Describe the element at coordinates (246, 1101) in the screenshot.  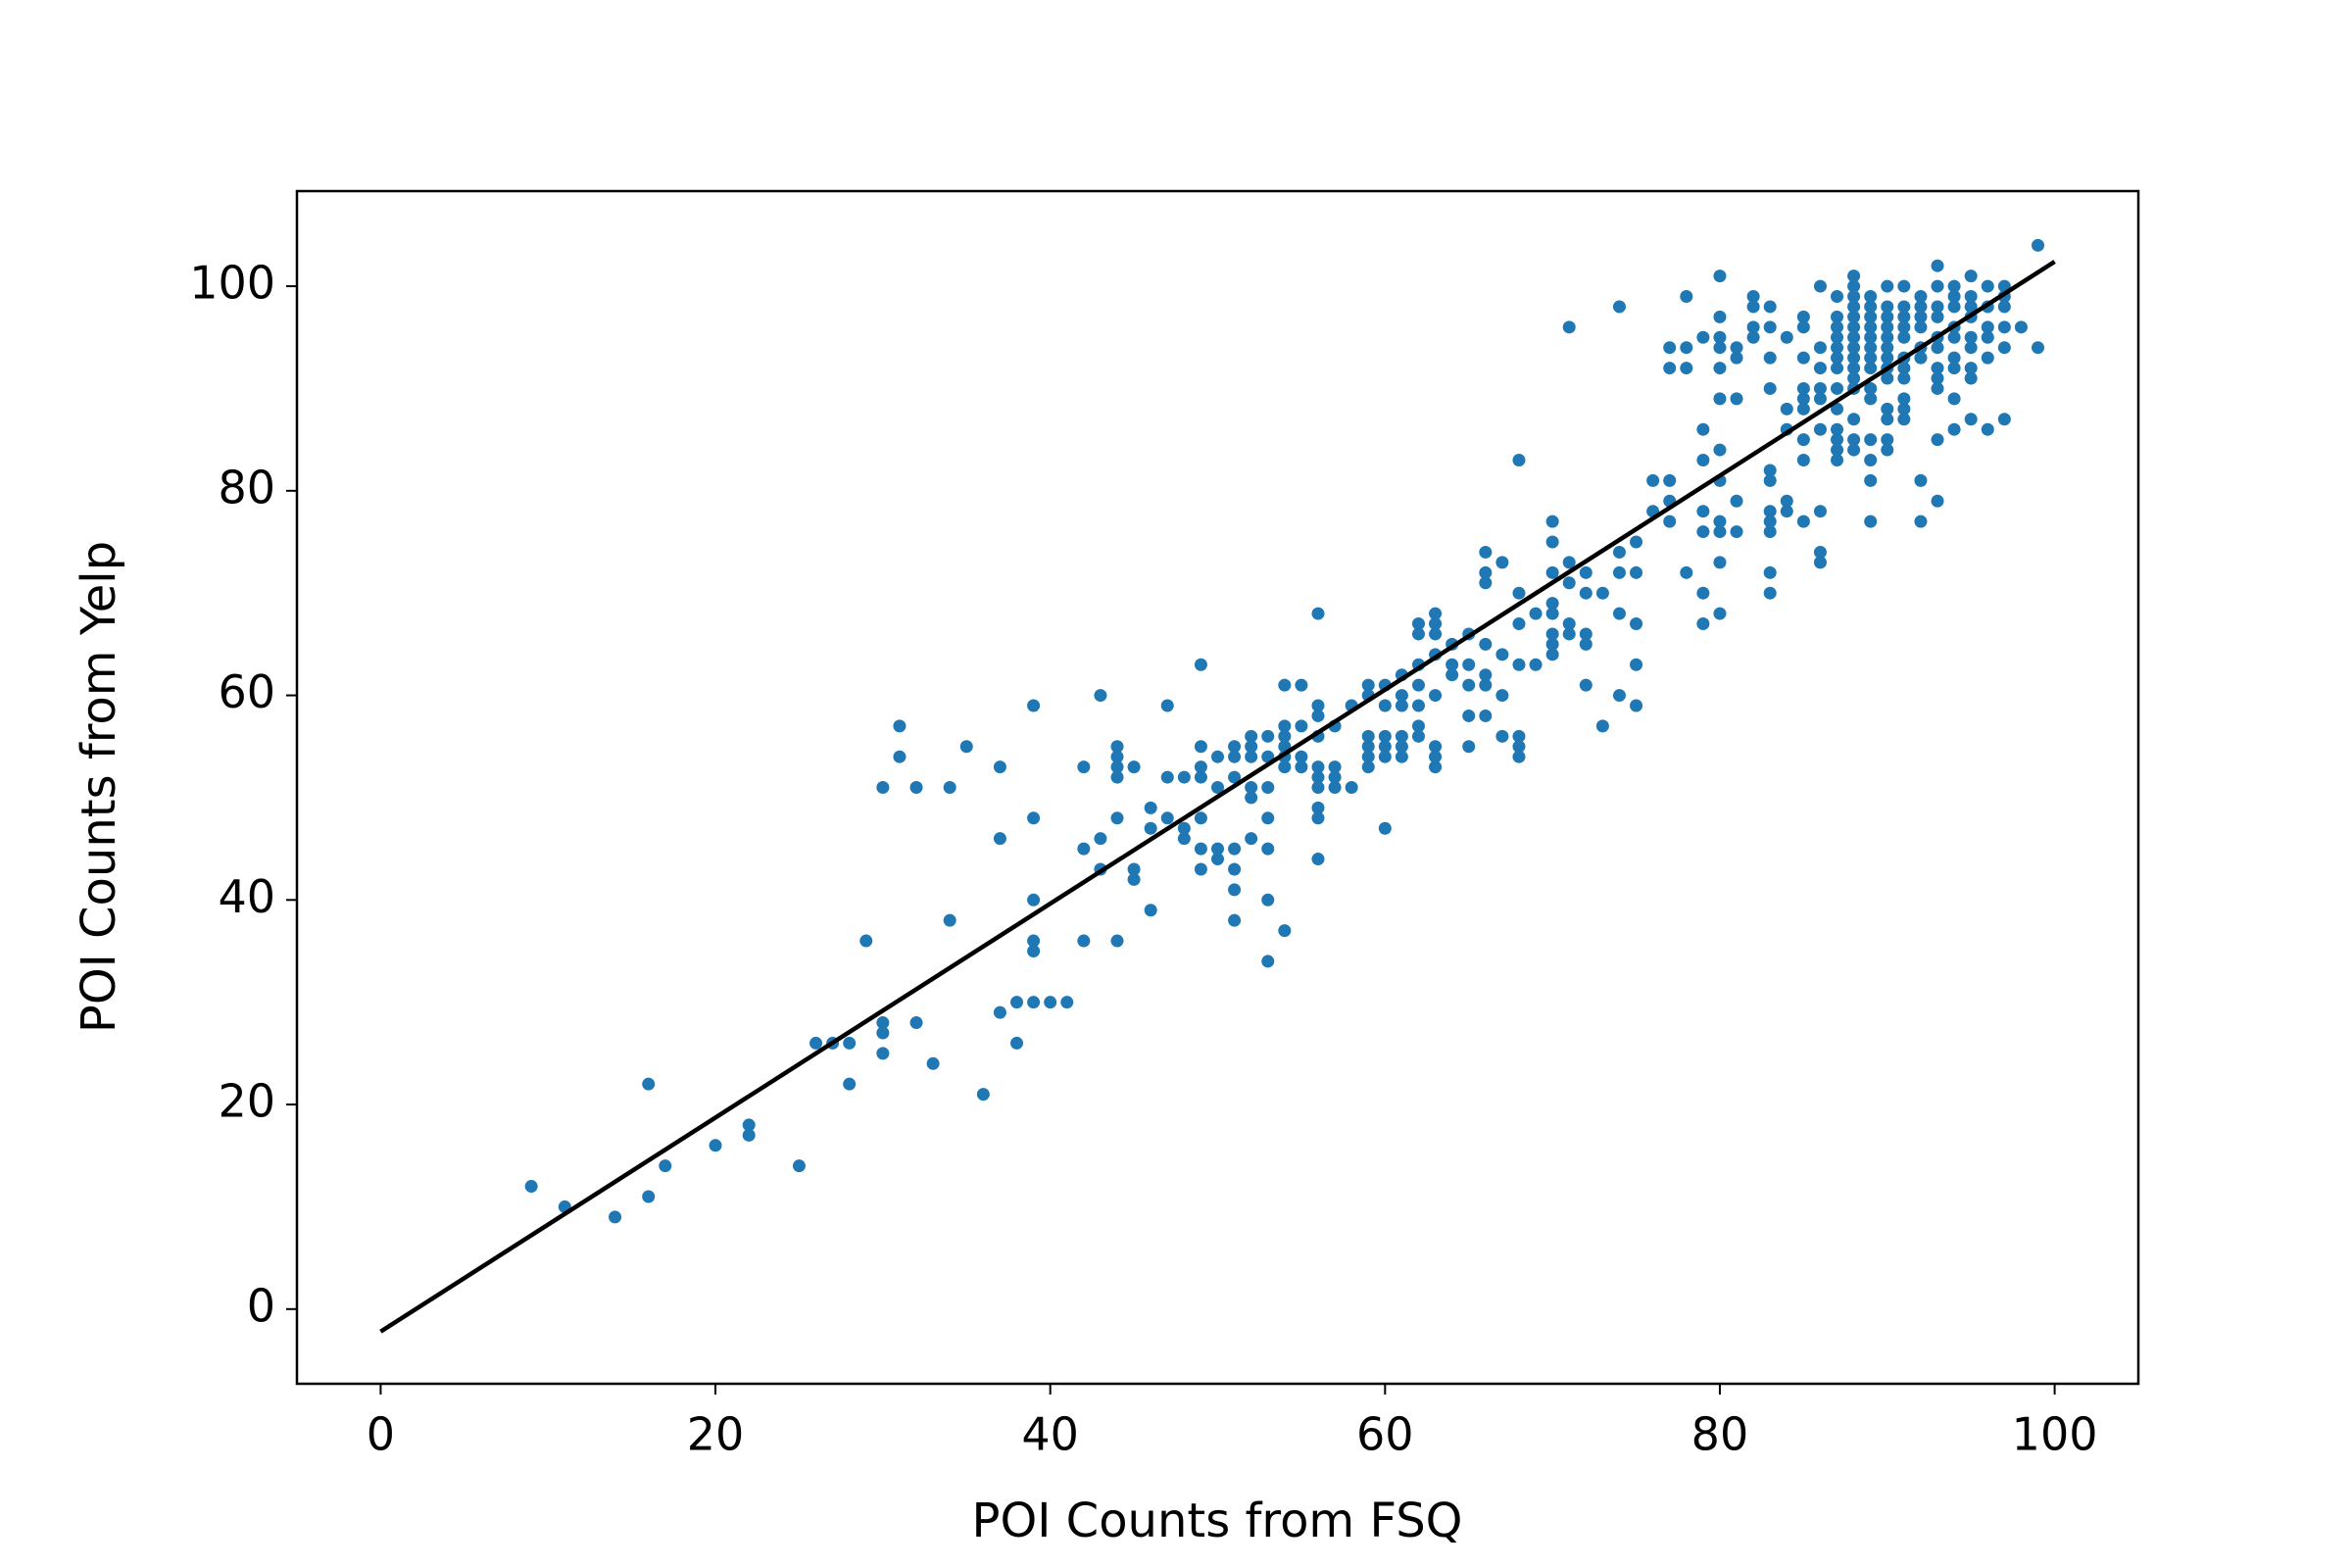
I see `y-tick-label: 20` at that location.